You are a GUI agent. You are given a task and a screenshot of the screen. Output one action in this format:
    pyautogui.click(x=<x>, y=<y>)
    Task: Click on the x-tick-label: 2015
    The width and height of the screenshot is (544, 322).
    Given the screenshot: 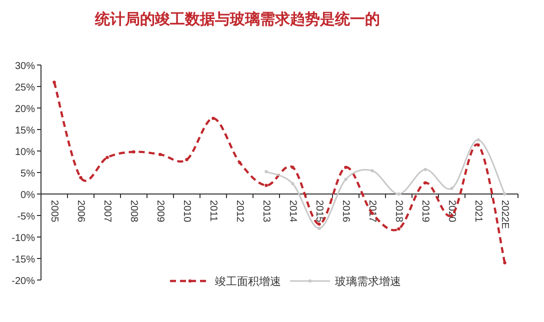 What is the action you would take?
    pyautogui.click(x=319, y=211)
    